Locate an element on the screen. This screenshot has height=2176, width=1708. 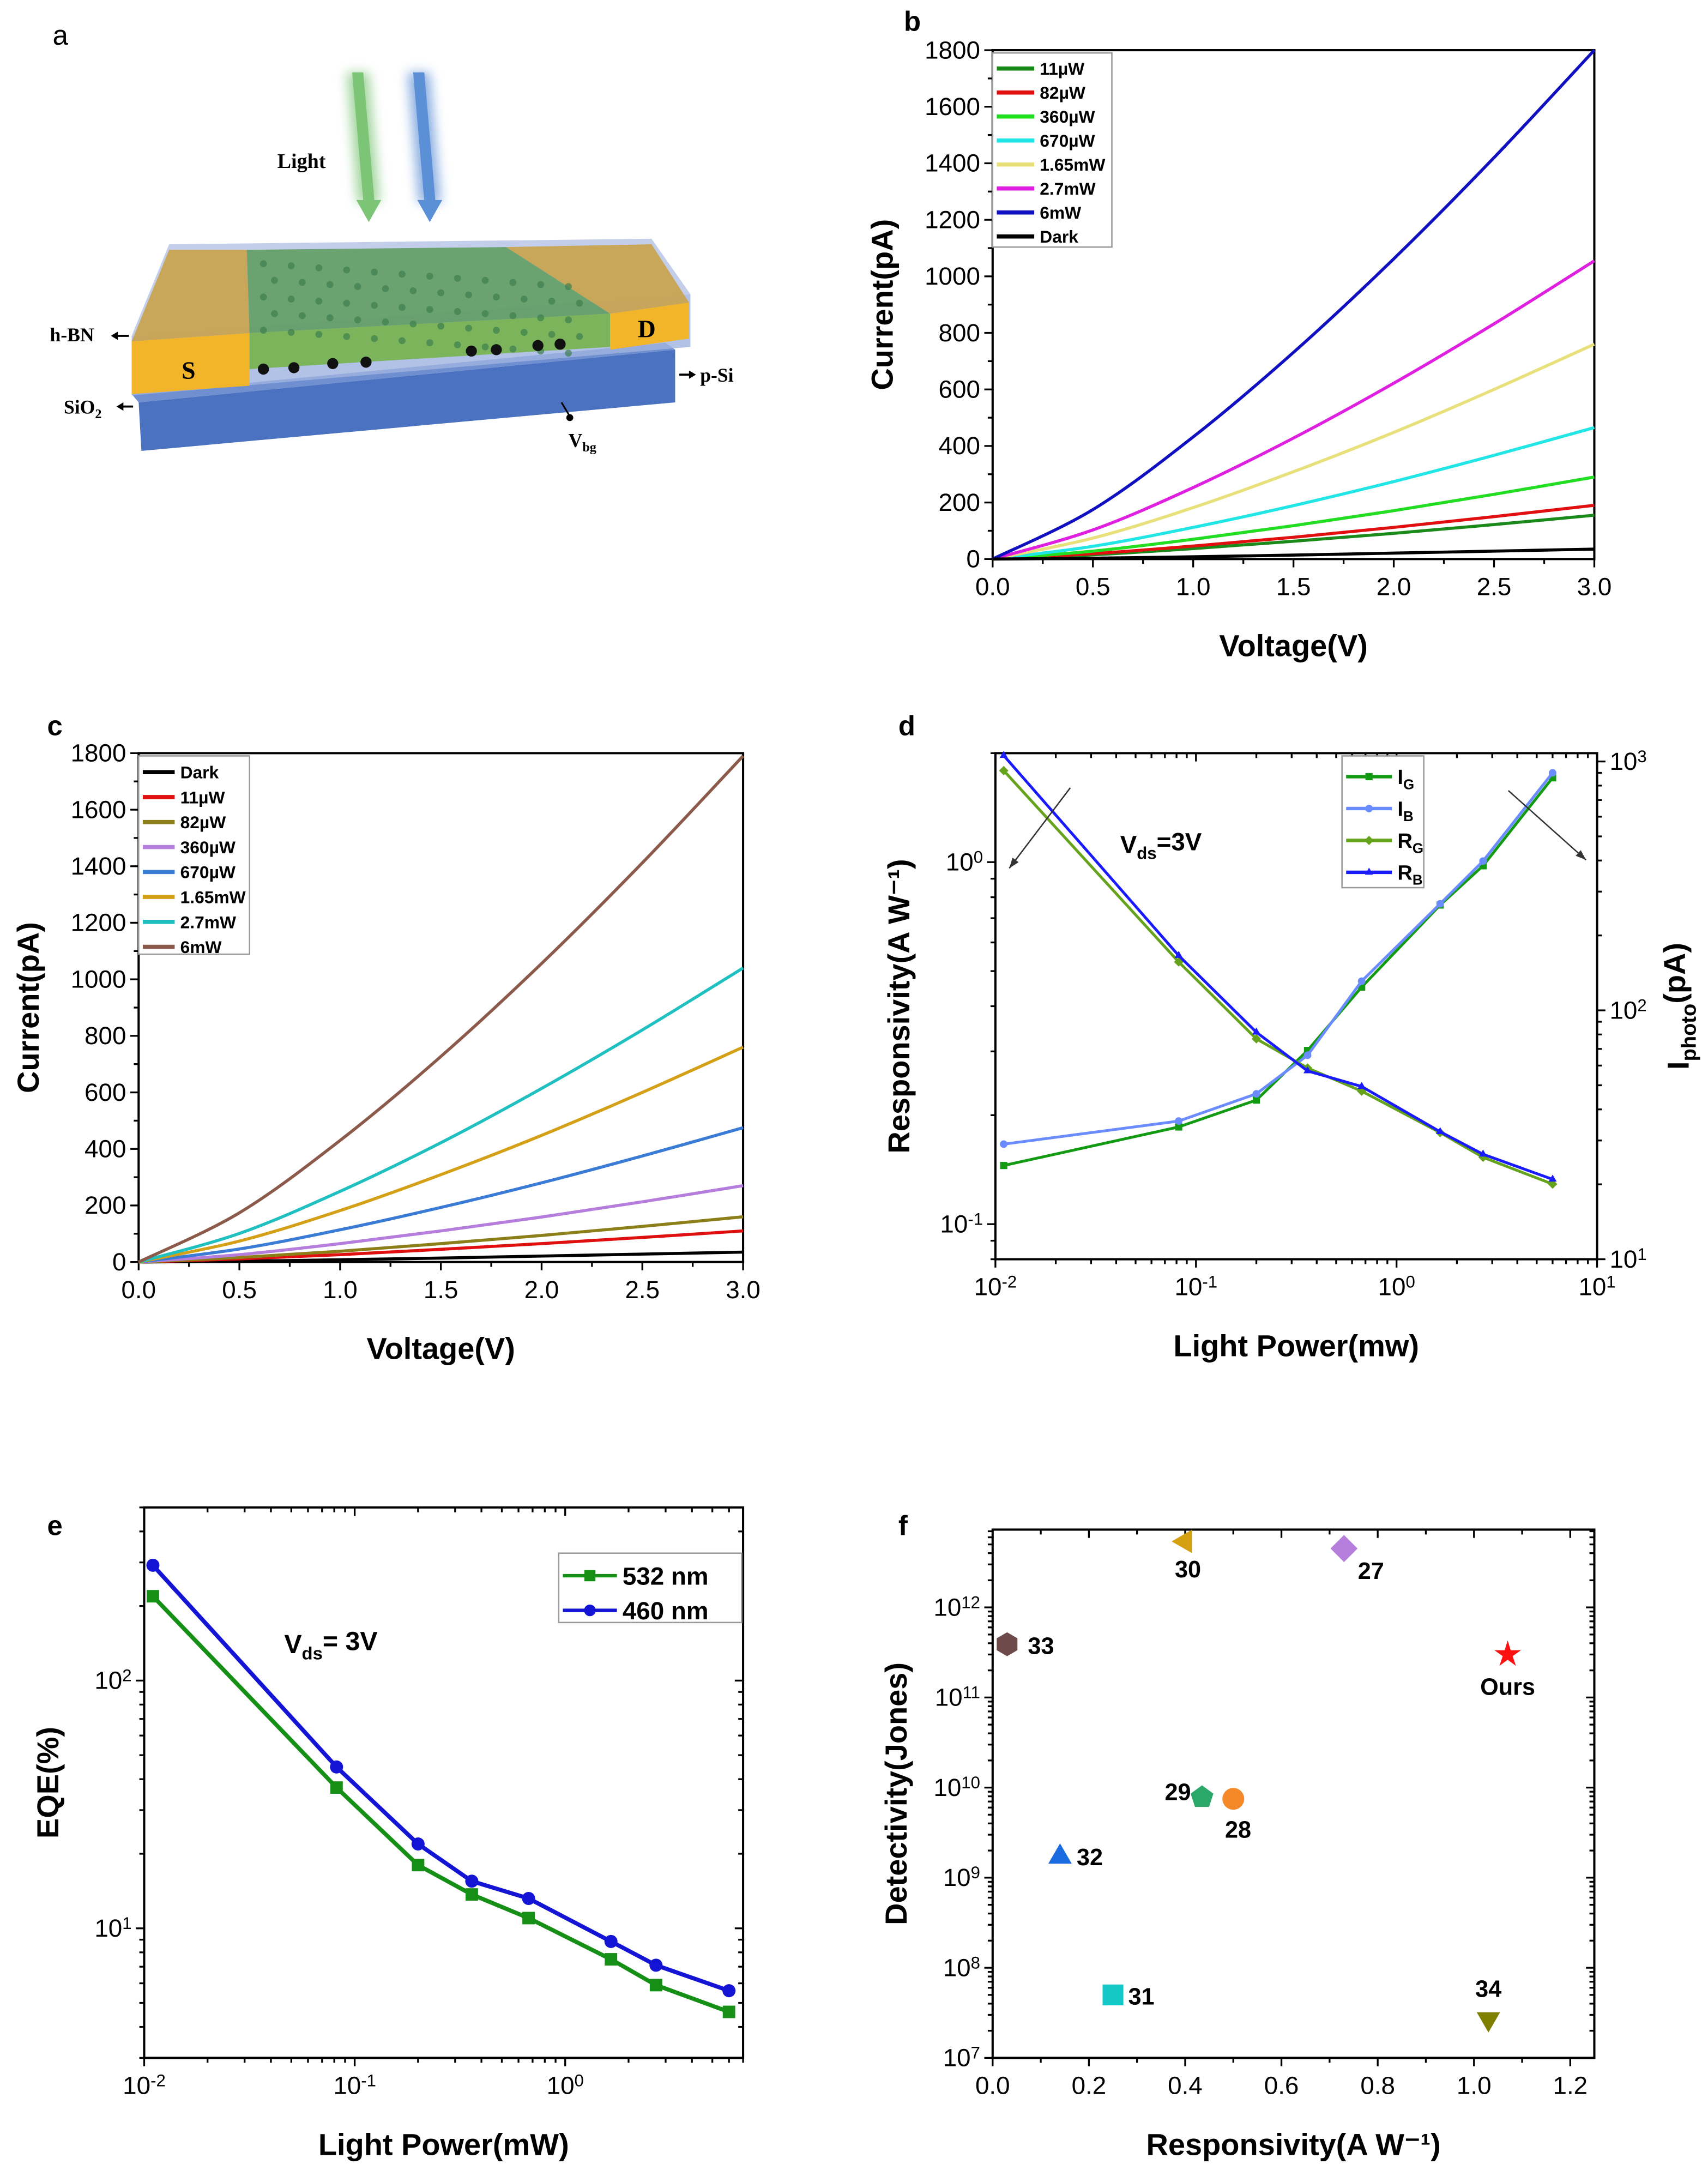
channel-material is located at coordinates (428, 308).